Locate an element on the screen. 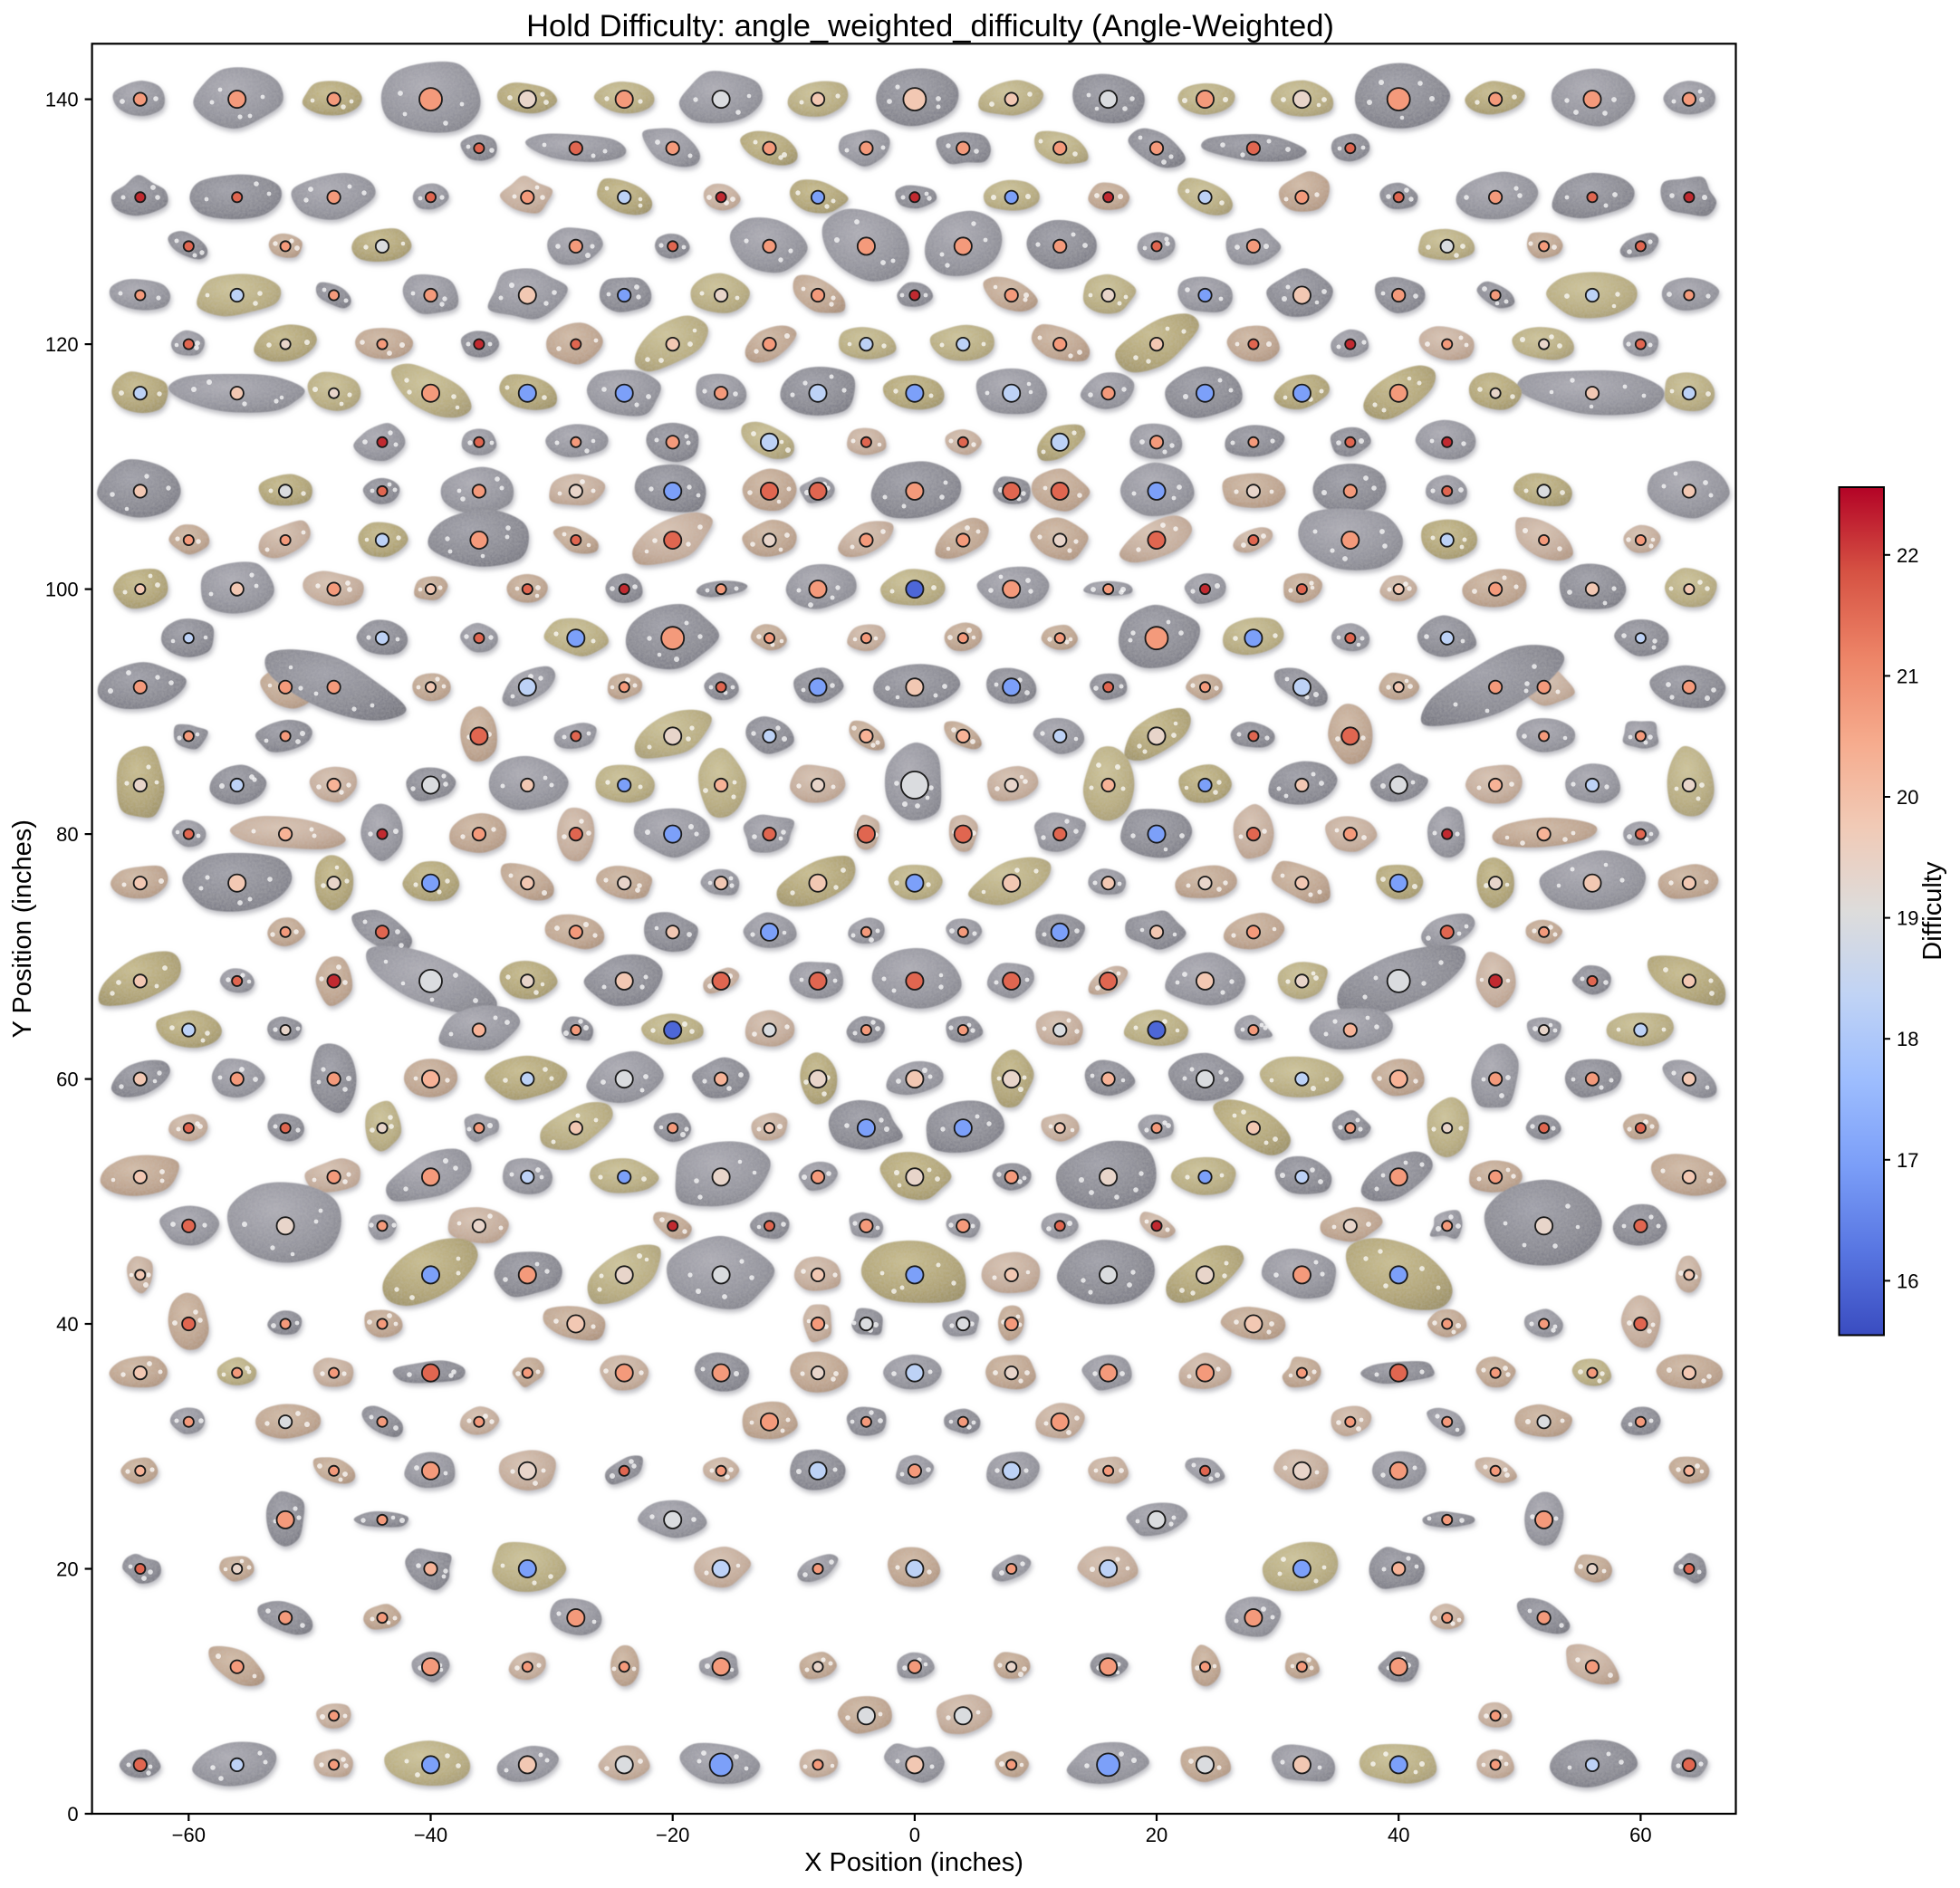 This screenshot has width=1960, height=1888. svg-text: 18 is located at coordinates (1907, 1039).